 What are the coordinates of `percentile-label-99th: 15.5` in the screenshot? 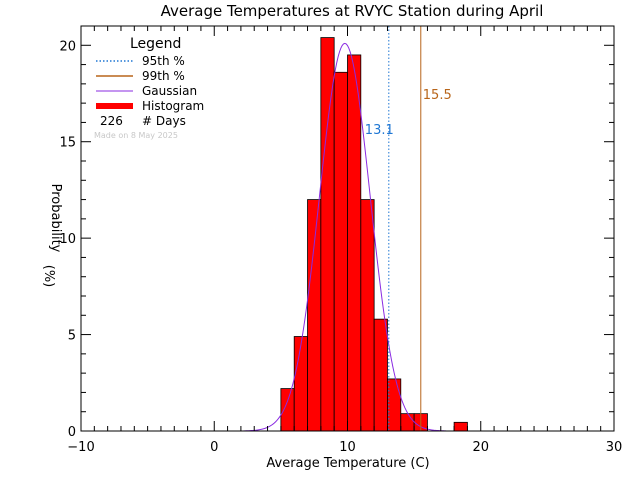 It's located at (437, 95).